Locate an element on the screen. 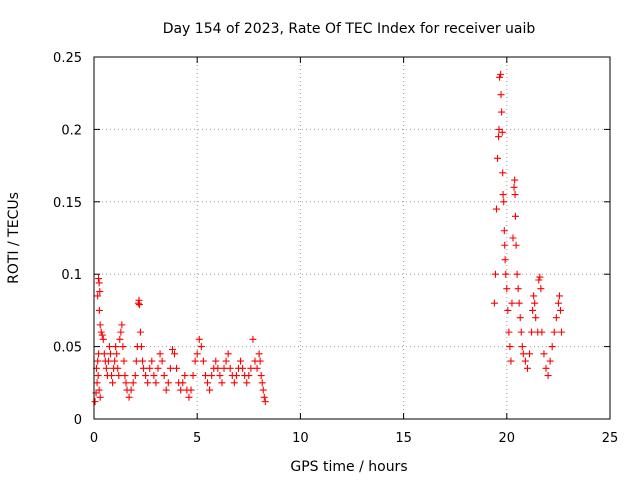 The width and height of the screenshot is (640, 480). x-tick-label: 15 is located at coordinates (403, 438).